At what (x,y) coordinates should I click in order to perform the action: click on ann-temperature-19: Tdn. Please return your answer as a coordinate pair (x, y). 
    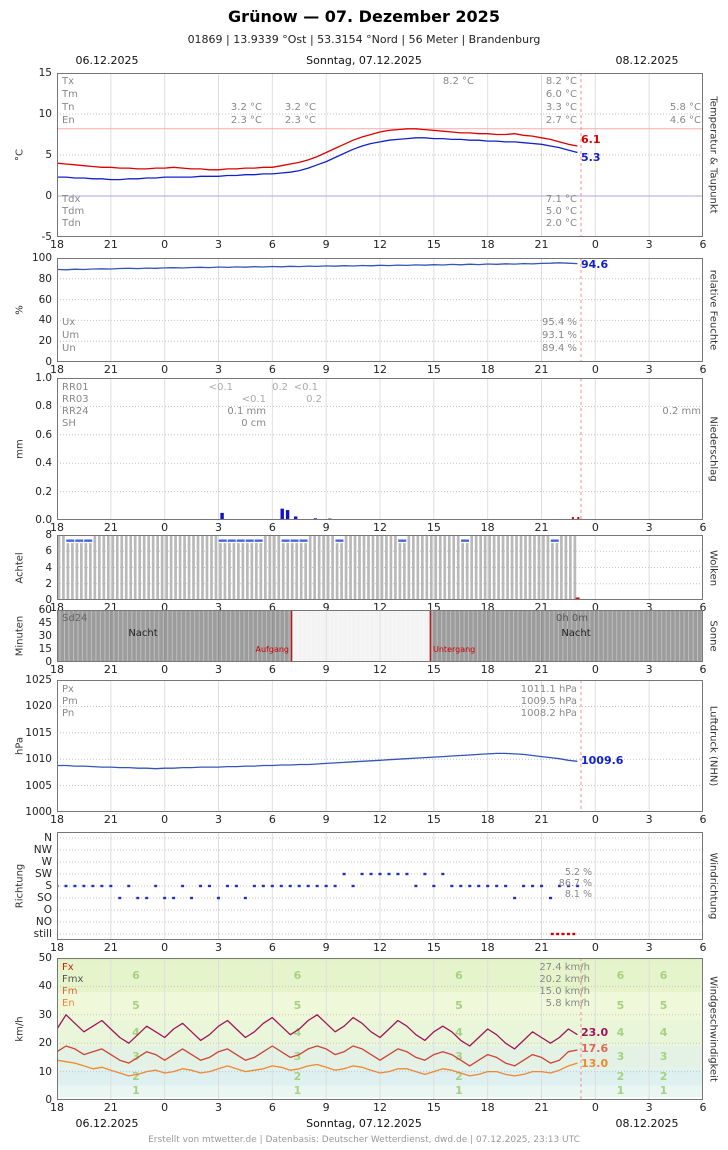
    Looking at the image, I should click on (71, 223).